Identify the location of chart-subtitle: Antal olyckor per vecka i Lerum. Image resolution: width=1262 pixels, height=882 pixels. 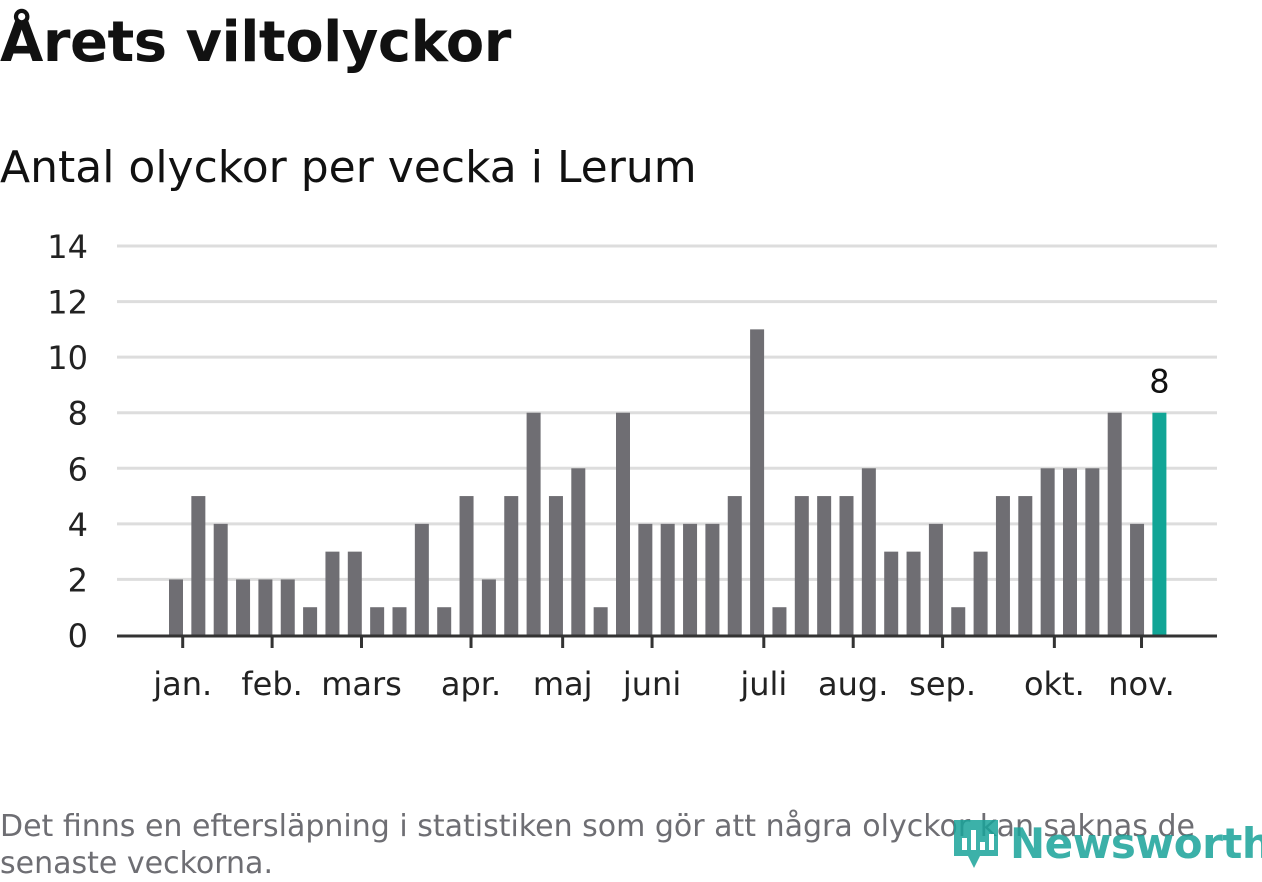
(348, 167).